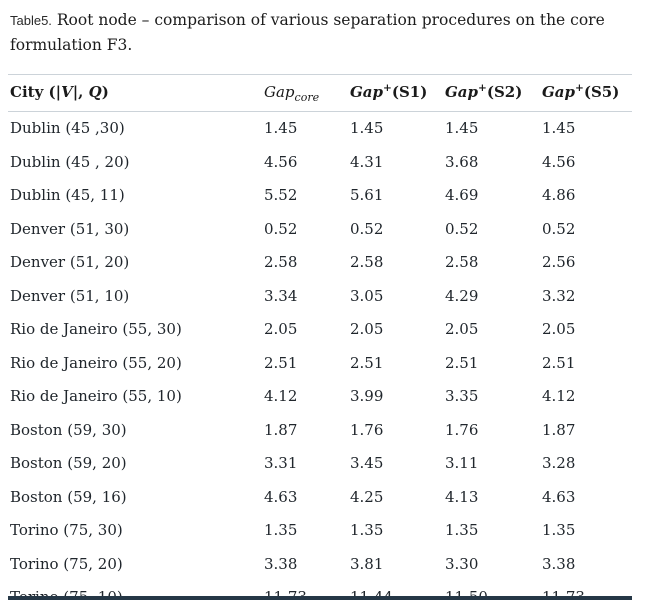 The height and width of the screenshot is (600, 656). I want to click on city-cell: Dublin (45 ,30), so click(67, 128).